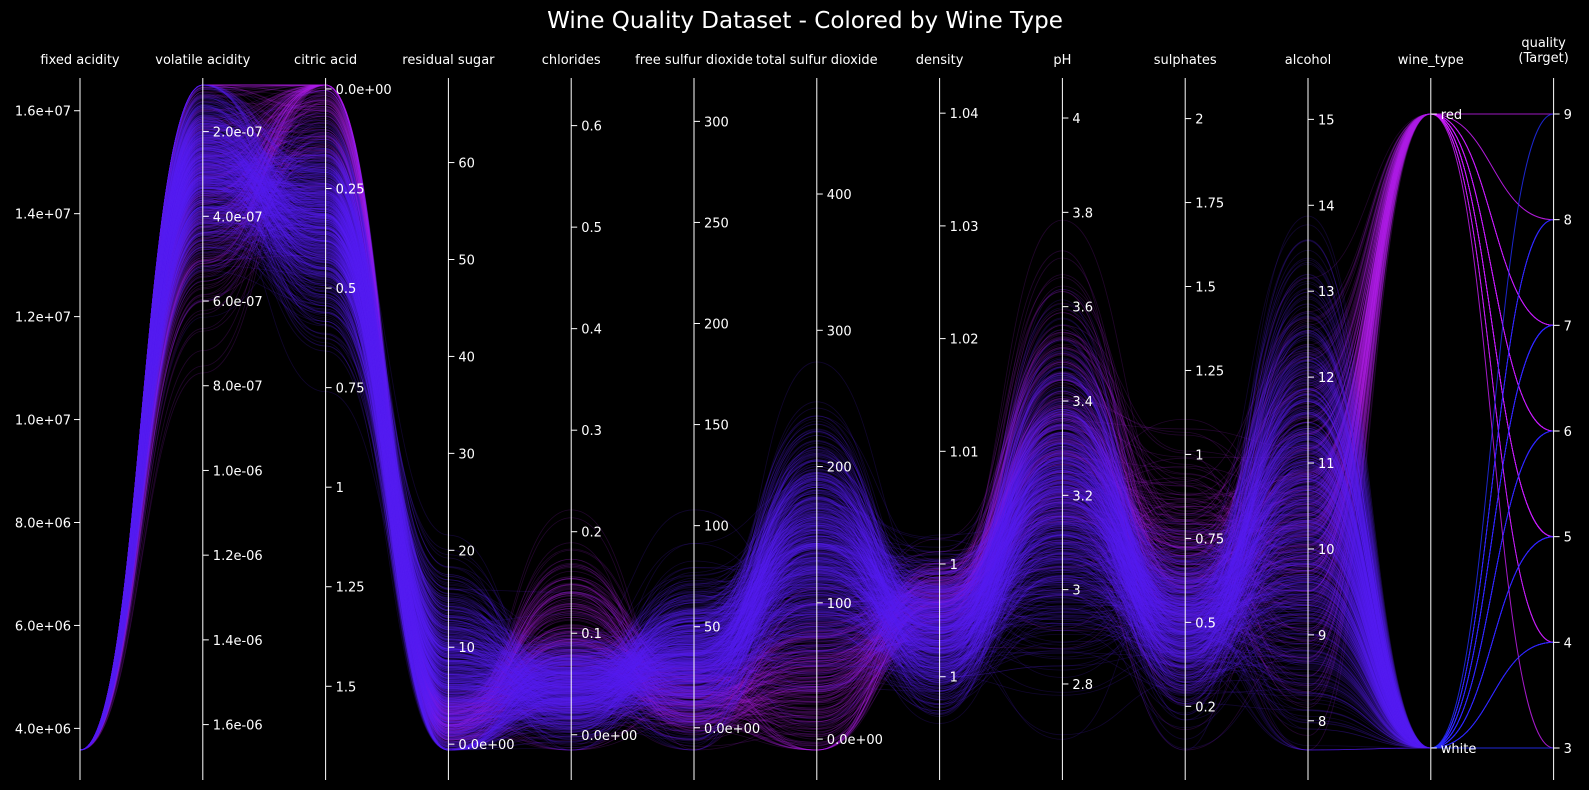 Image resolution: width=1589 pixels, height=790 pixels. I want to click on axis-label: fixed acidity, so click(80, 60).